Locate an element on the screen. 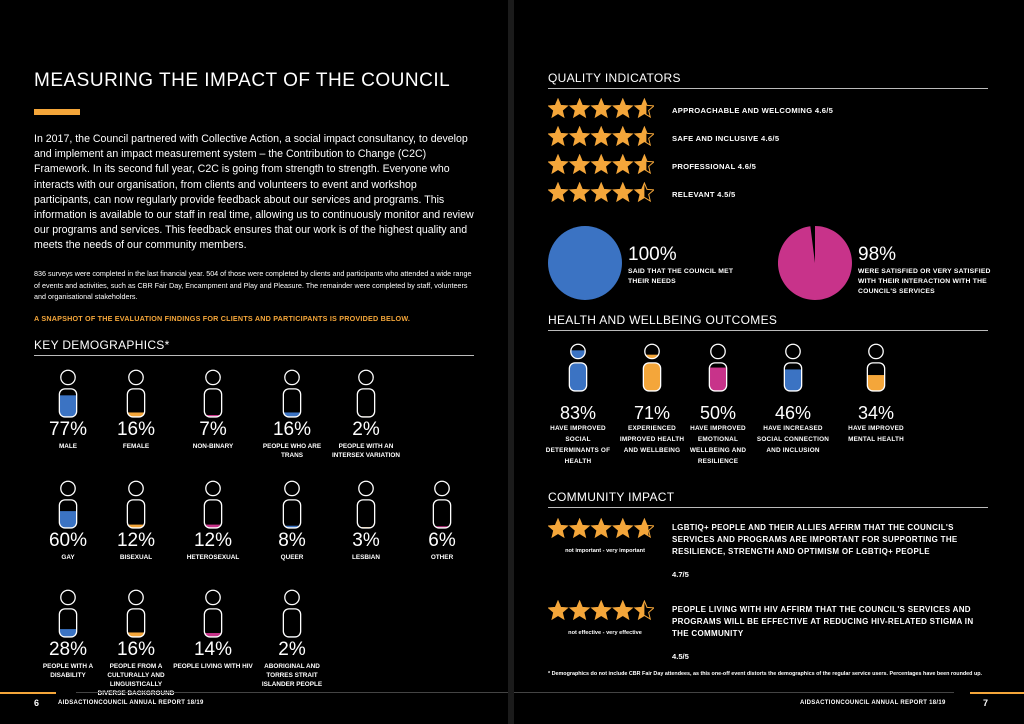  demographic-item: 60% GAY is located at coordinates (68, 519).